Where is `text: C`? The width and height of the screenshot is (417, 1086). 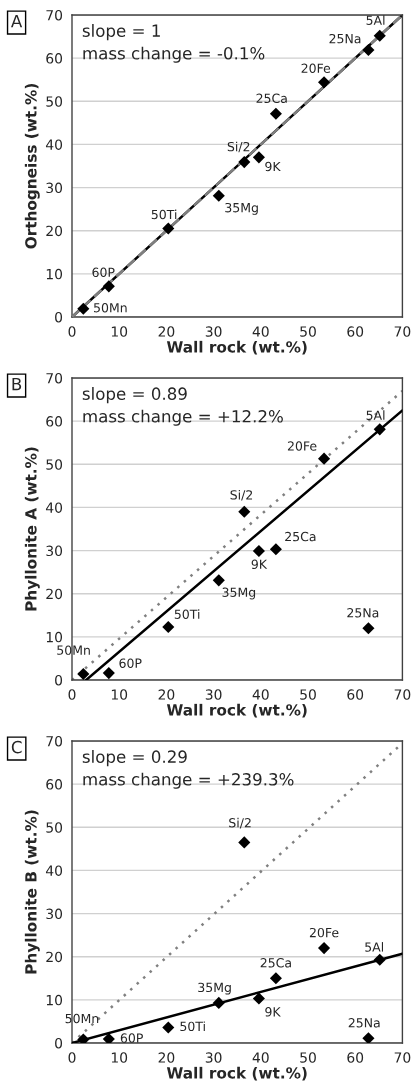 text: C is located at coordinates (16, 747).